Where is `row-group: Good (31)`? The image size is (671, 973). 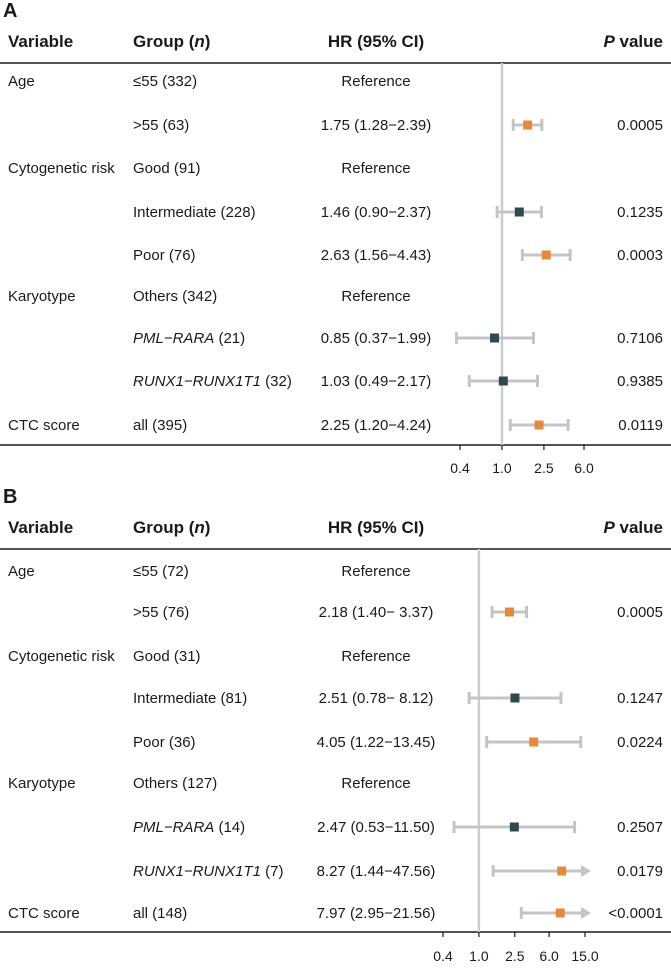 row-group: Good (31) is located at coordinates (167, 656).